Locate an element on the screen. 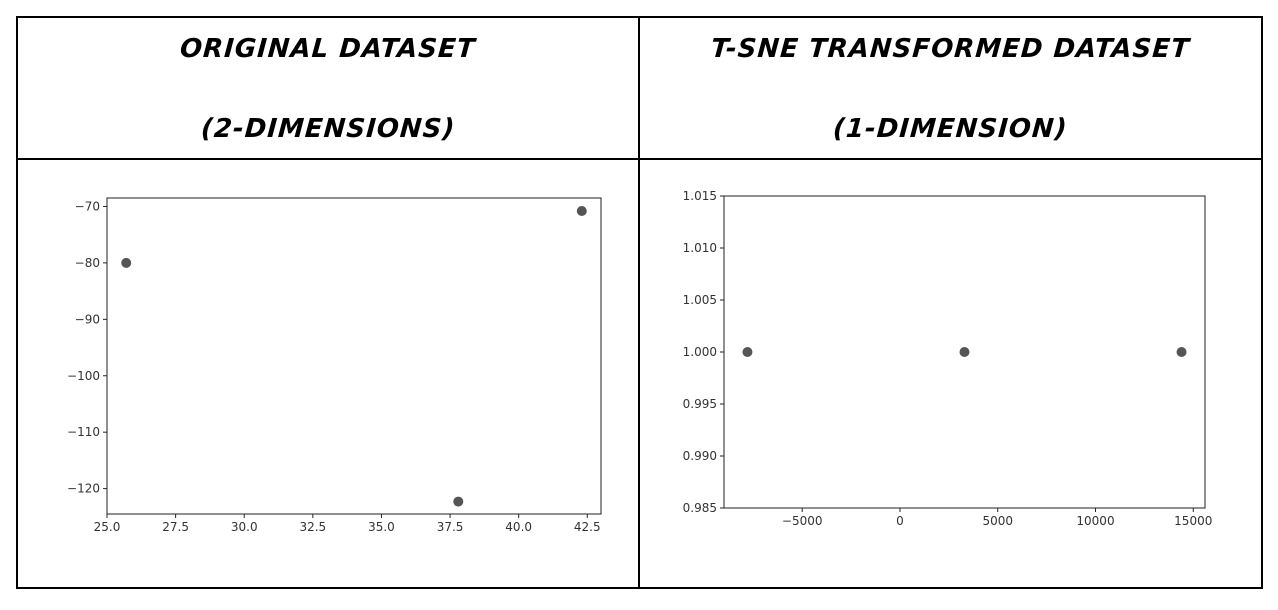 Image resolution: width=1278 pixels, height=610 pixels. x-tick-label: 5000 is located at coordinates (997, 521).